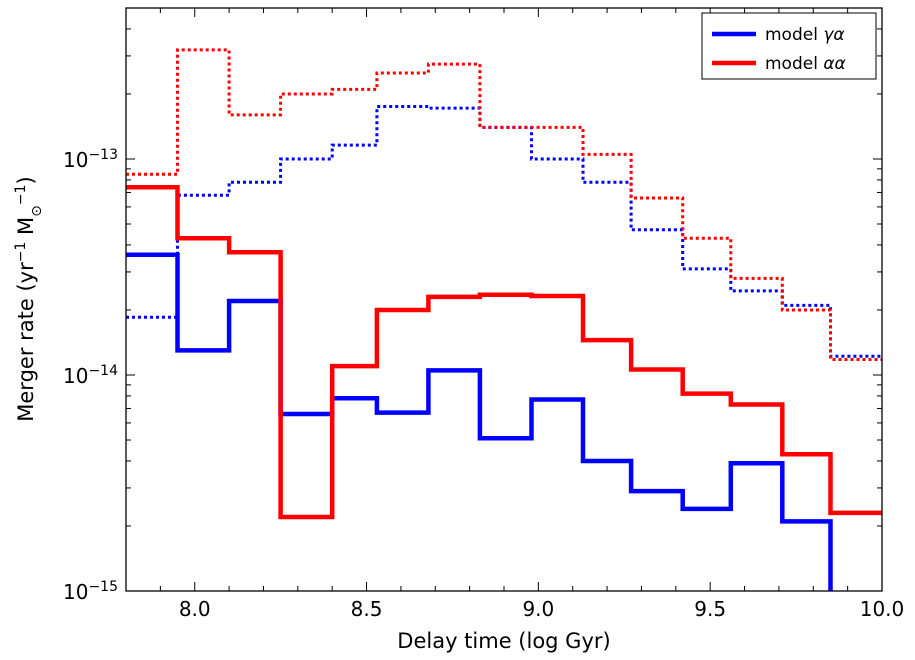  I want to click on y-tick-label: 10−13, so click(90, 159).